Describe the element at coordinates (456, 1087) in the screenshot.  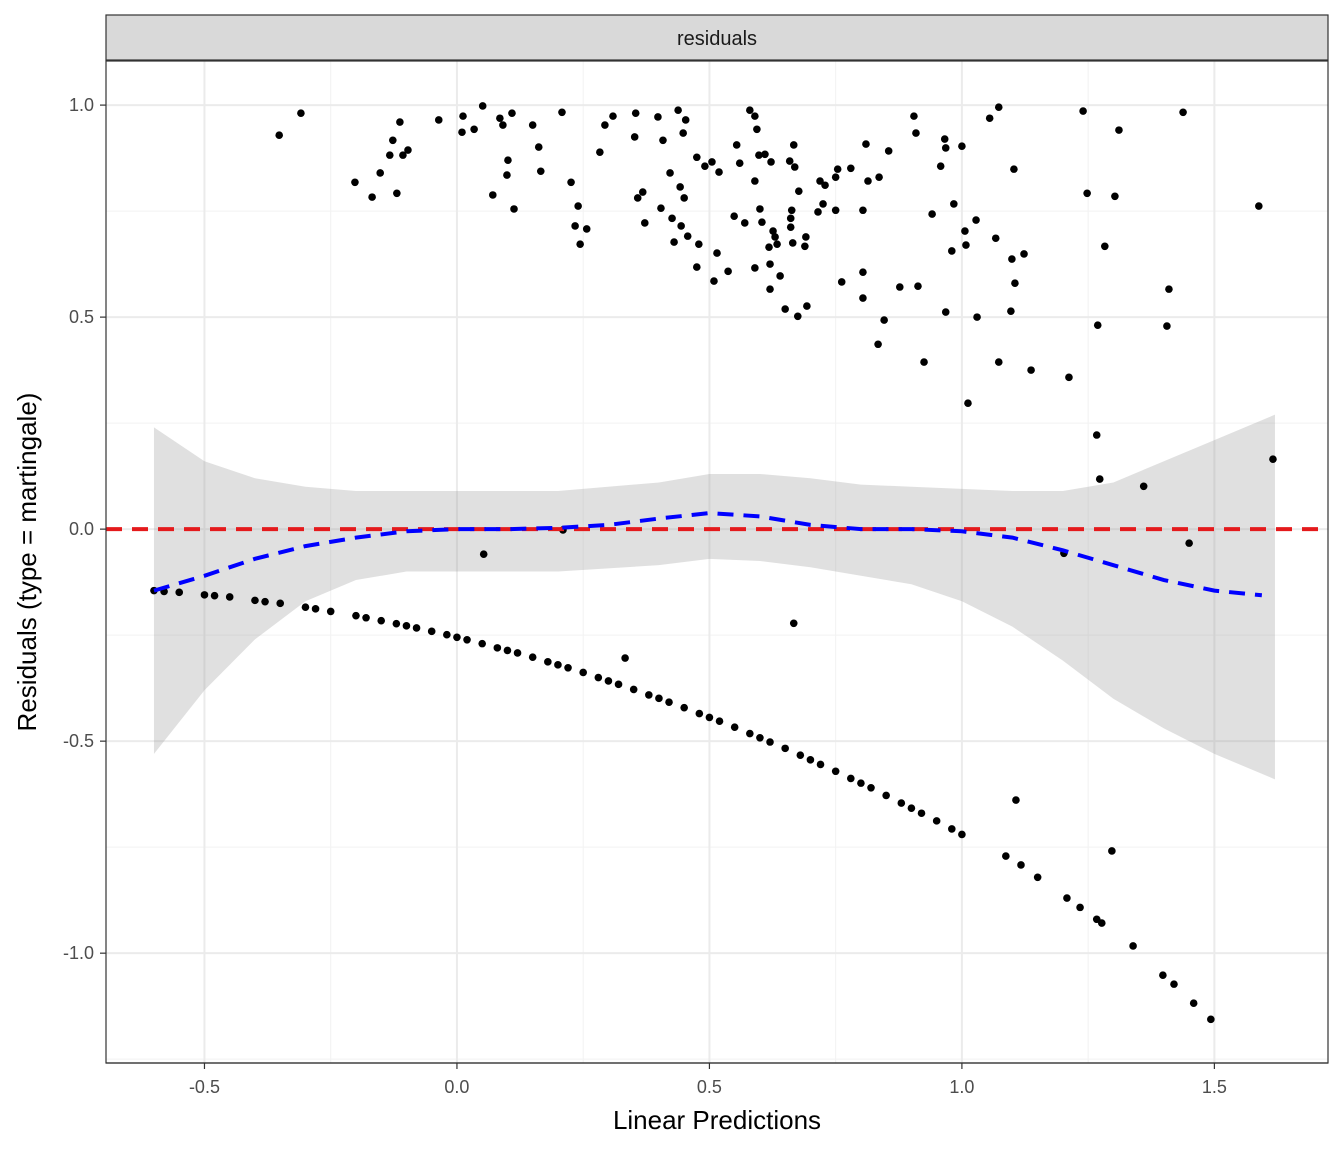
I see `x-tick-label: 0.0` at that location.